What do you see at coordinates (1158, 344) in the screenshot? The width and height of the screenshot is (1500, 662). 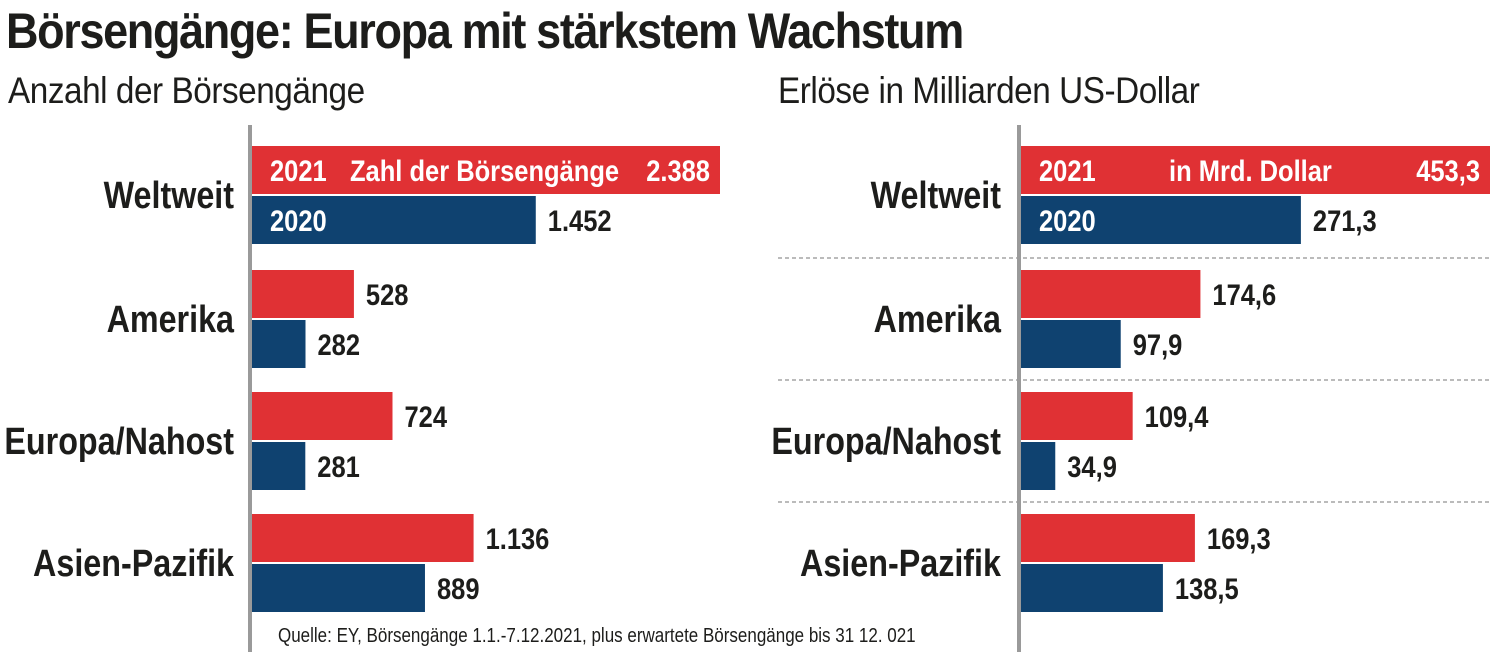 I see `data-label: 97,9` at bounding box center [1158, 344].